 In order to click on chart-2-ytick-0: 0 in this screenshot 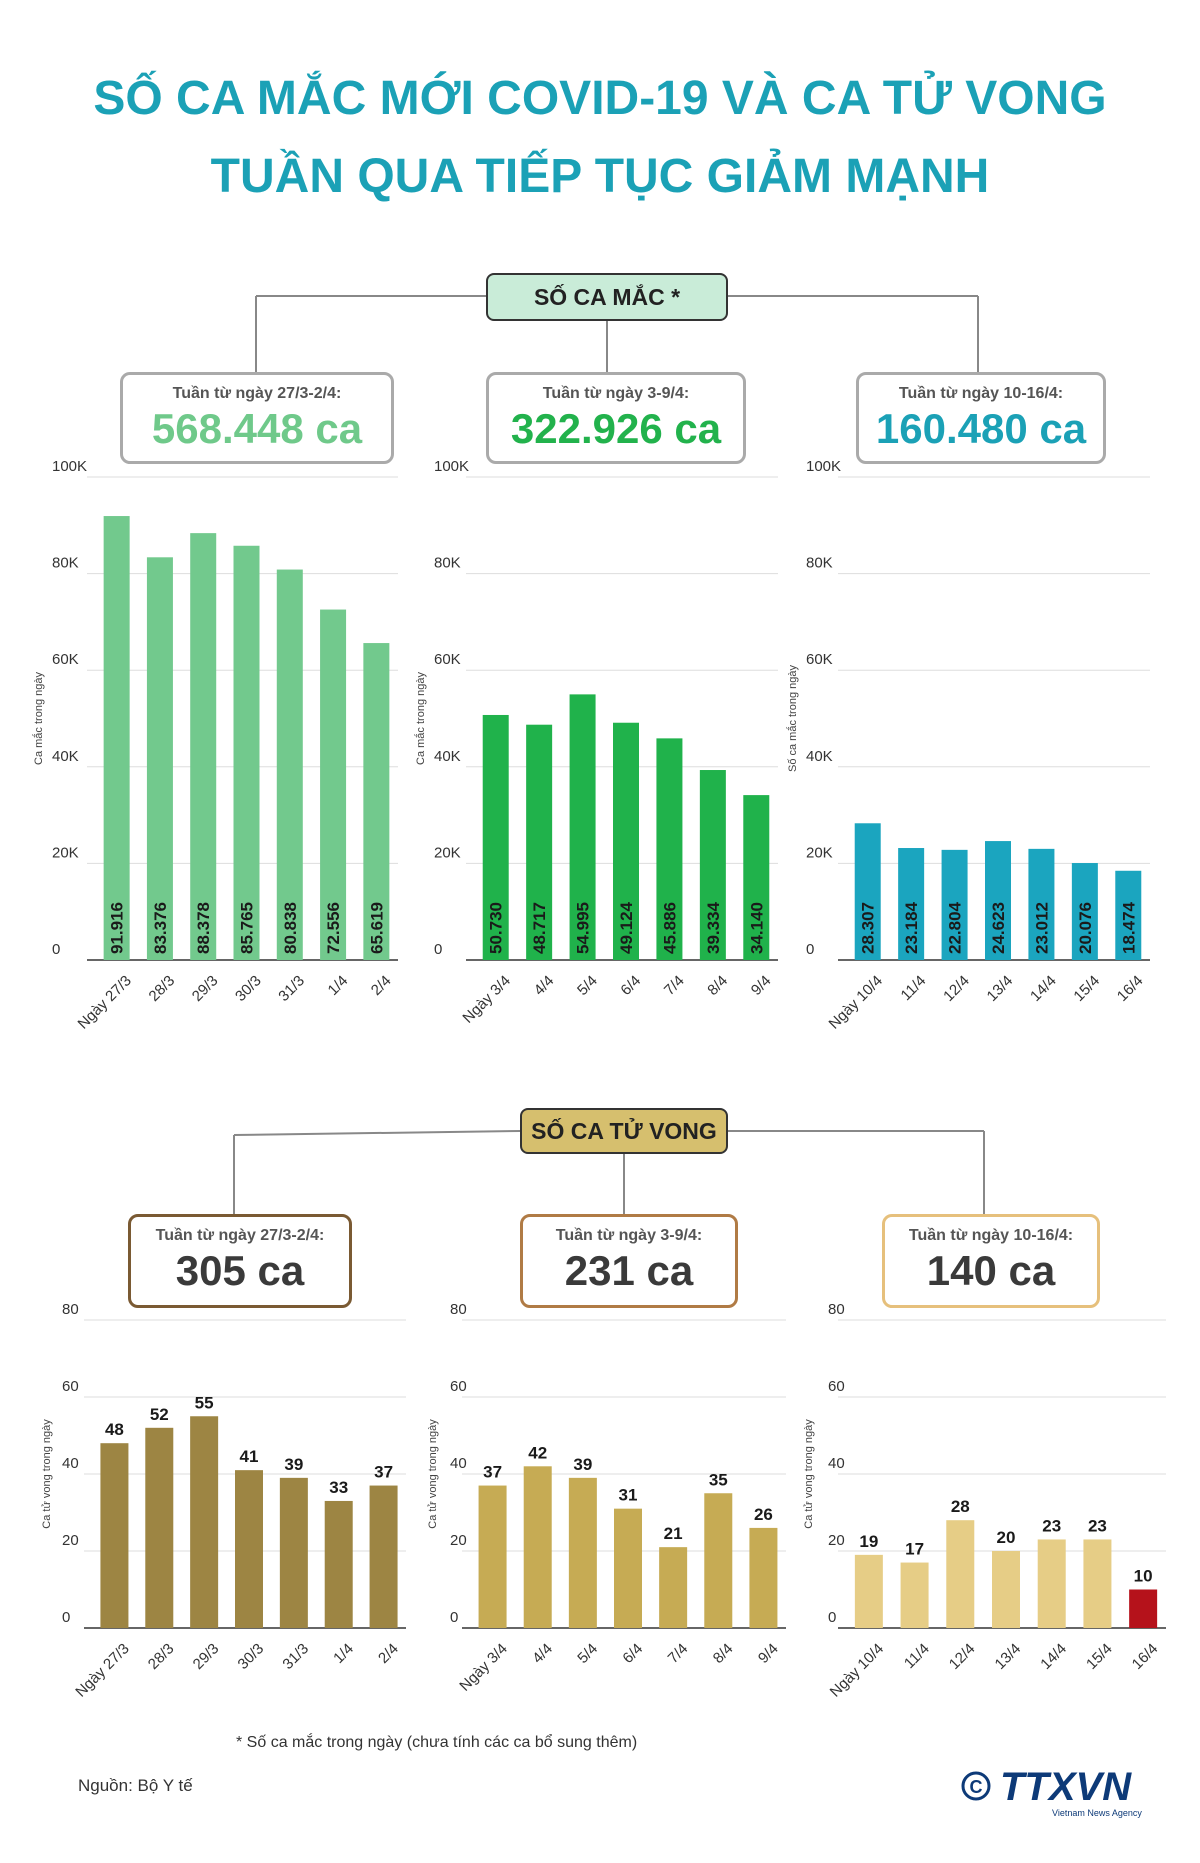, I will do `click(438, 949)`.